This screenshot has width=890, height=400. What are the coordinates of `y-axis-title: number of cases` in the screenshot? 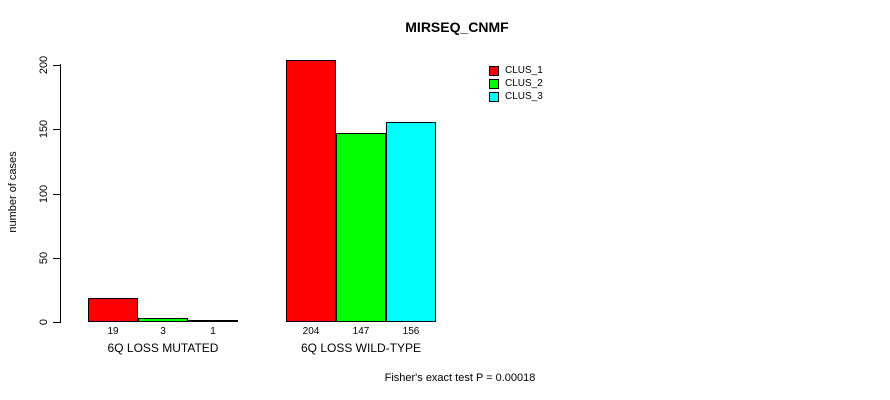 It's located at (13, 192).